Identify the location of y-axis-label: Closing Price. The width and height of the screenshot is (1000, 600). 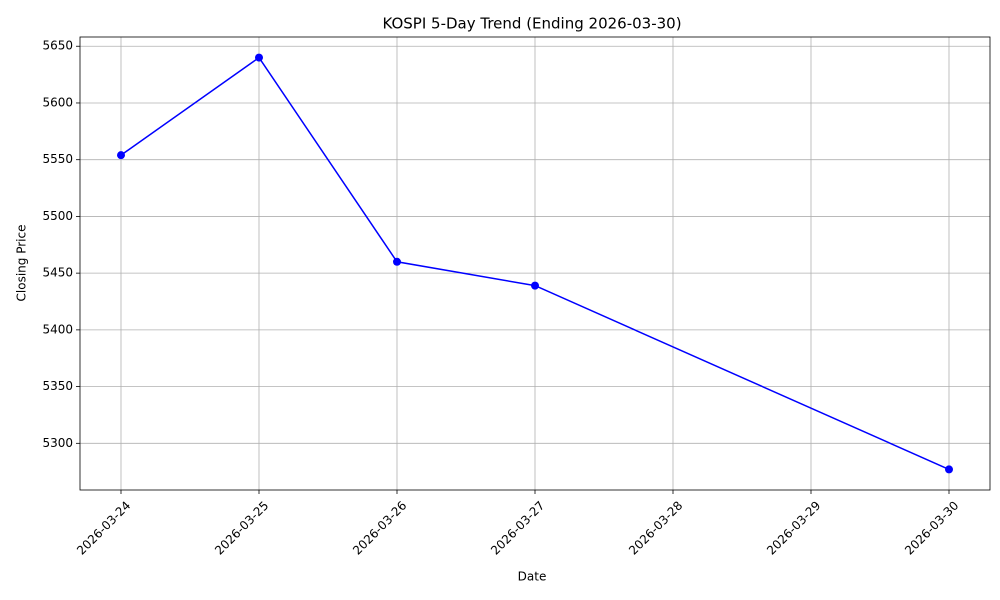
(22, 263).